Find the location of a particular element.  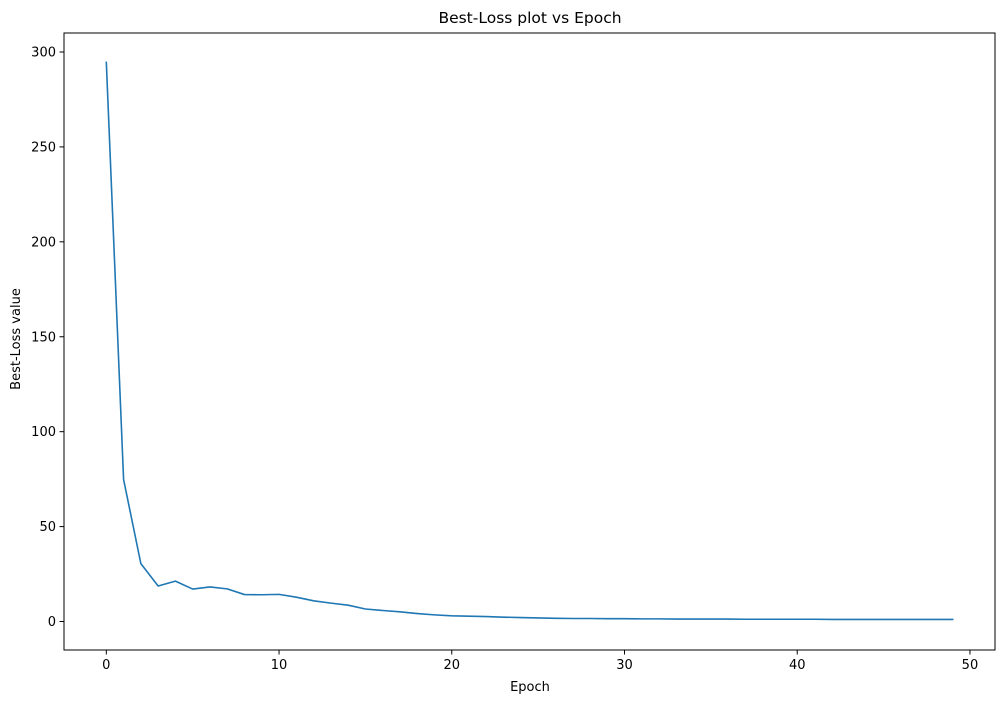

y-tick-label: 150 is located at coordinates (43, 337).